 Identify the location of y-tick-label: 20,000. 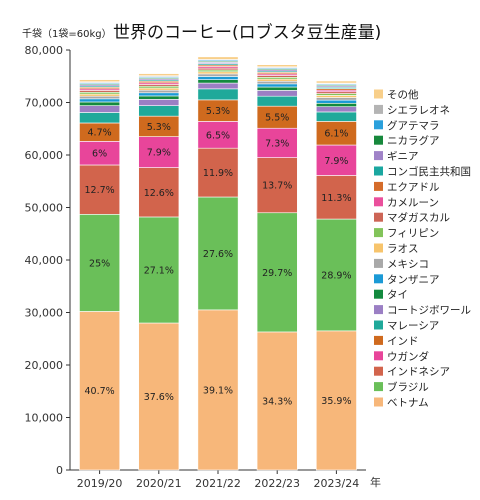
(44, 365).